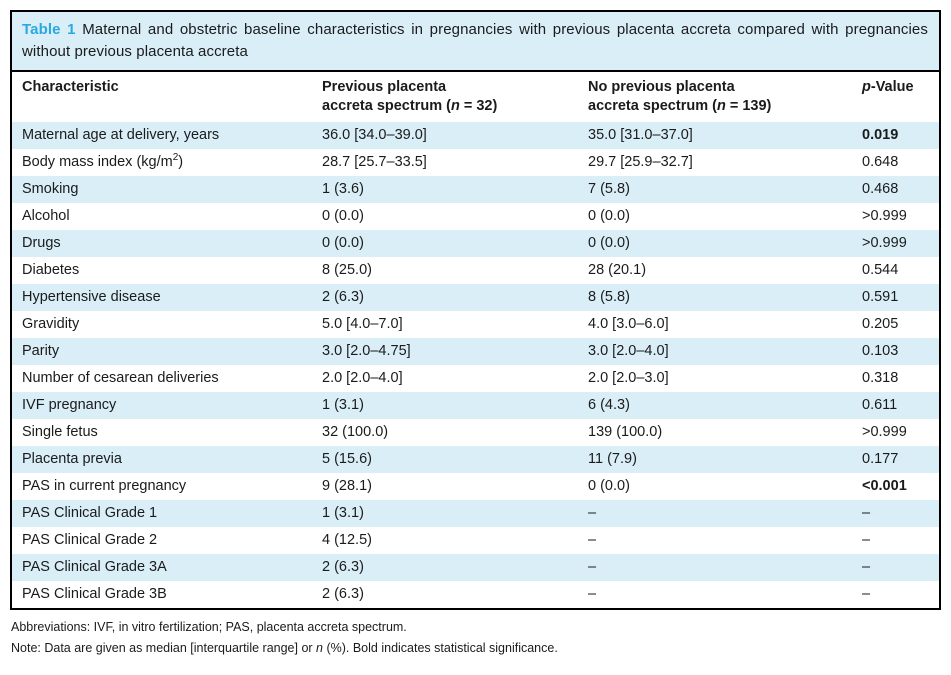 This screenshot has height=675, width=951. What do you see at coordinates (46, 216) in the screenshot?
I see `characteristic-cell: Alcohol` at bounding box center [46, 216].